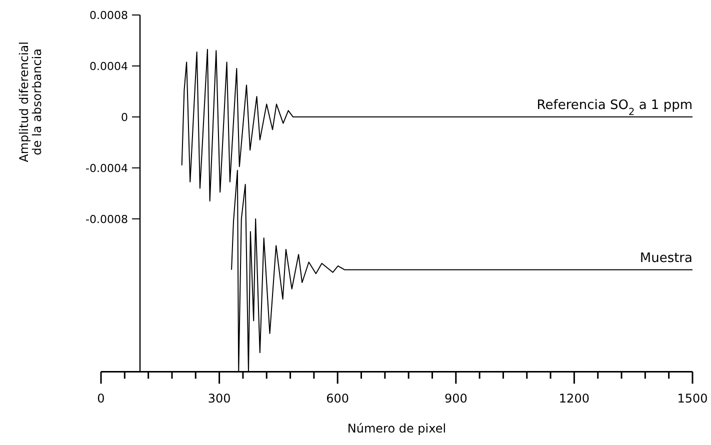 The height and width of the screenshot is (445, 711). What do you see at coordinates (456, 399) in the screenshot?
I see `x-tick-label: 900` at bounding box center [456, 399].